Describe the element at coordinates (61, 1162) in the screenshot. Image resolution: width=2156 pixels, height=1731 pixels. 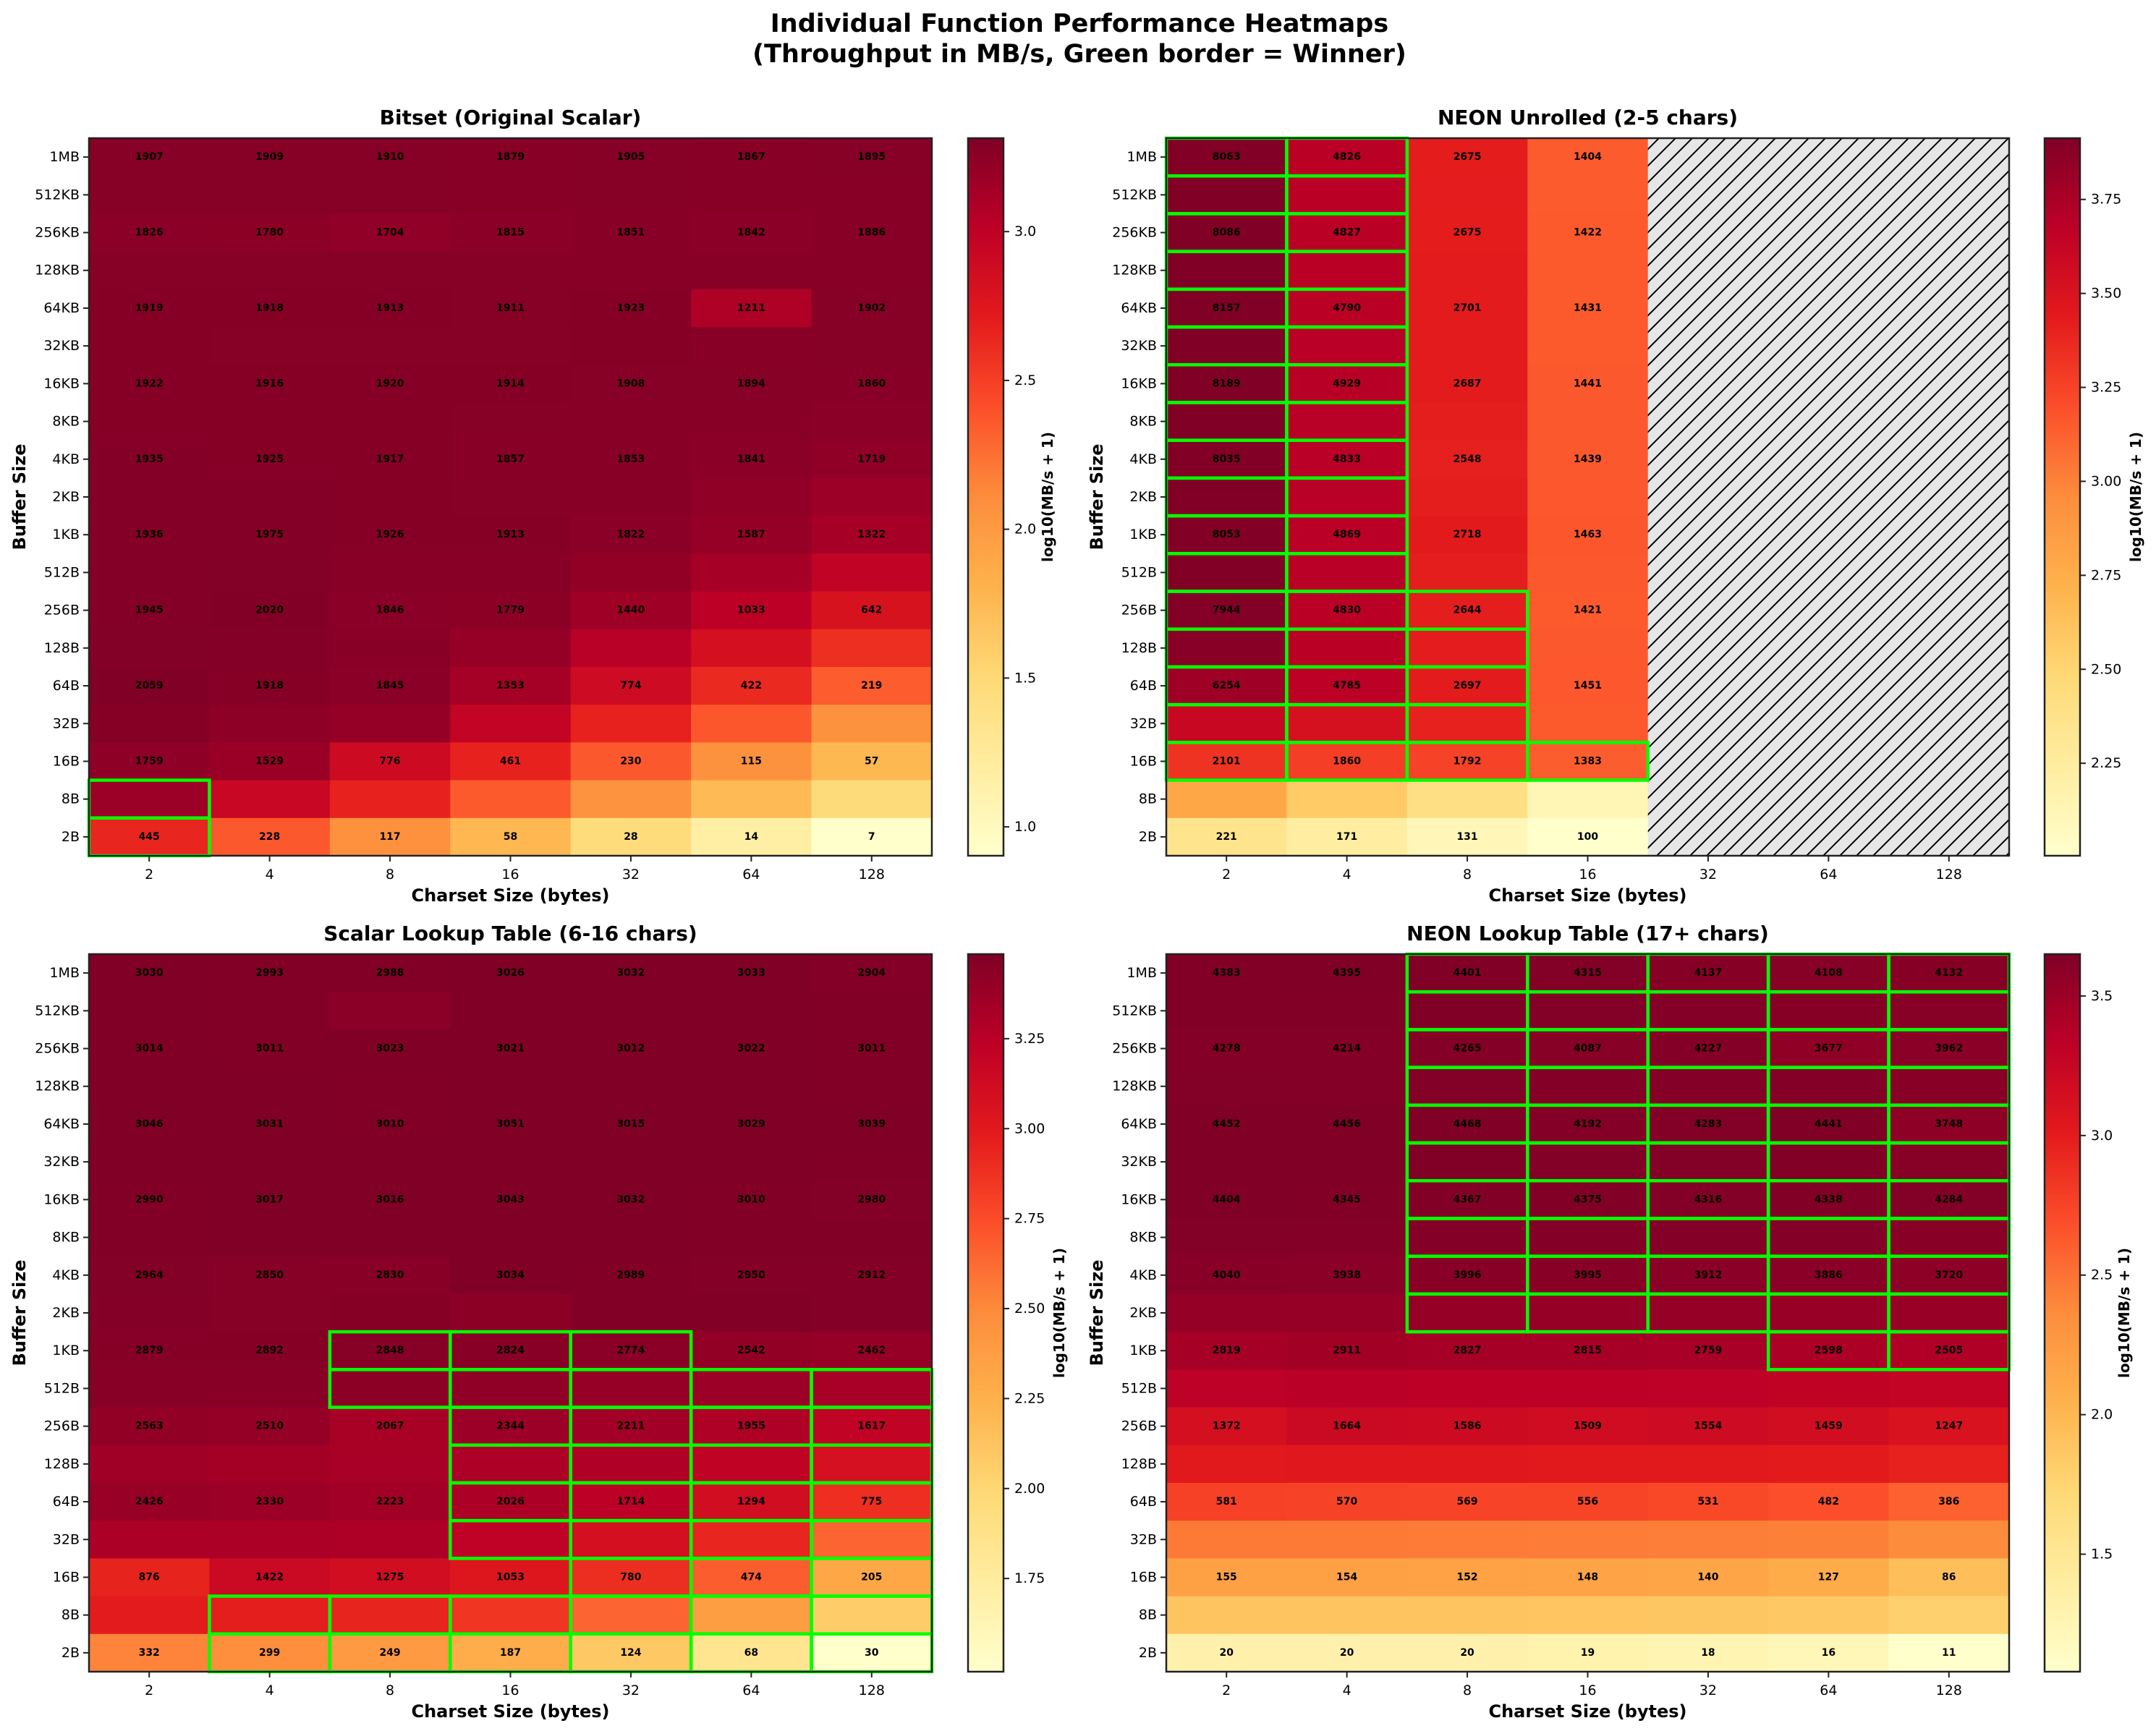
I see `y-tick-label: 32KB` at that location.